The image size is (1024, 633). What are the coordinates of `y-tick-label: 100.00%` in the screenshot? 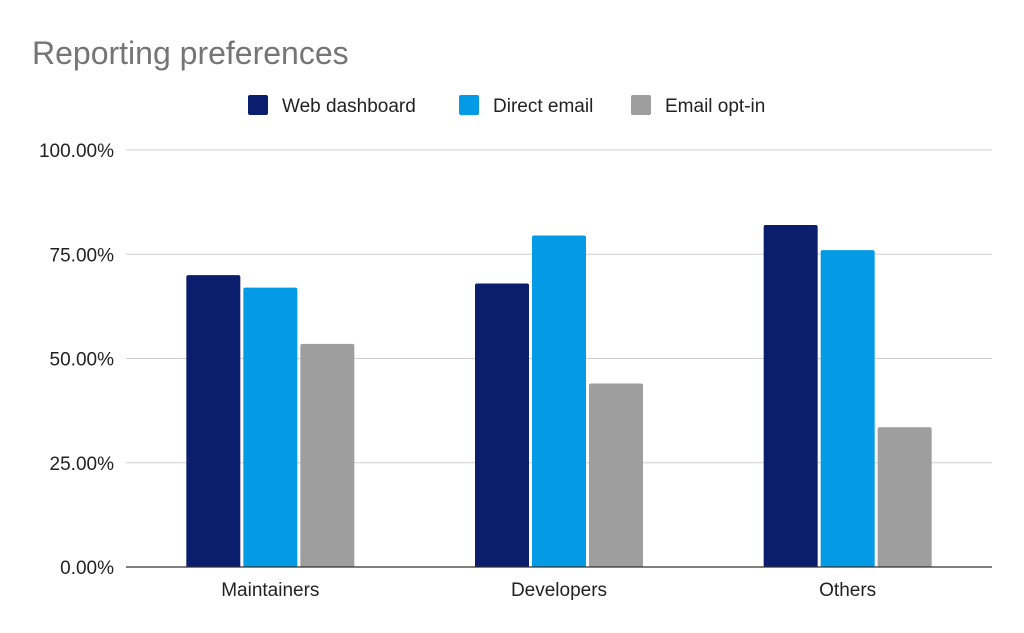 It's located at (76, 151).